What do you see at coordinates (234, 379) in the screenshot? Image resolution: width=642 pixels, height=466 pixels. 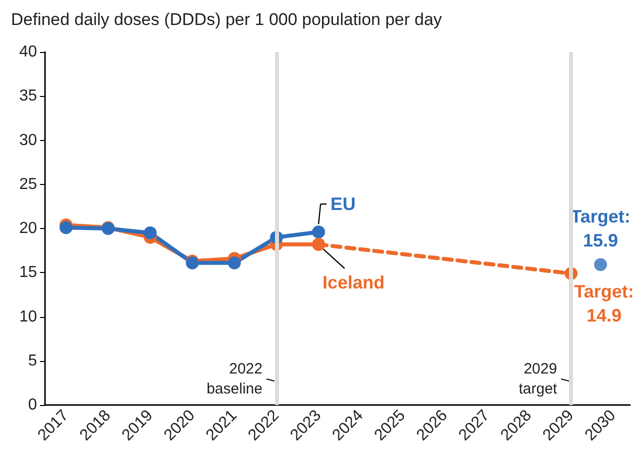 I see `ref-line-label: 2022 baseline` at bounding box center [234, 379].